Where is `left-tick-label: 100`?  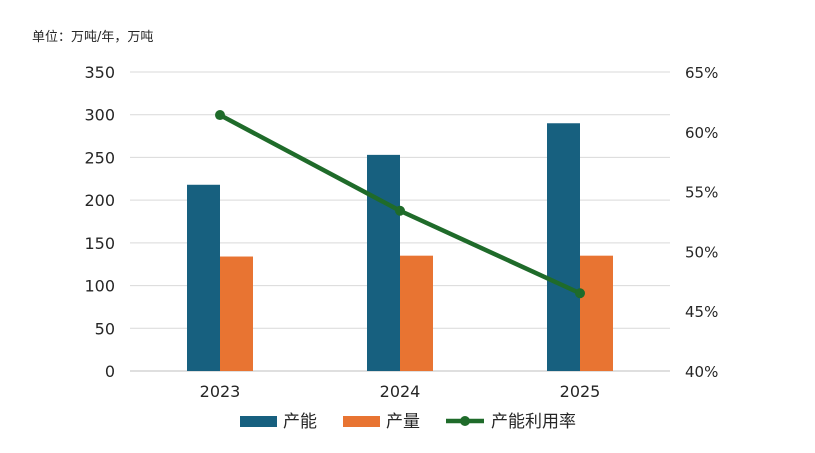
left-tick-label: 100 is located at coordinates (99, 286).